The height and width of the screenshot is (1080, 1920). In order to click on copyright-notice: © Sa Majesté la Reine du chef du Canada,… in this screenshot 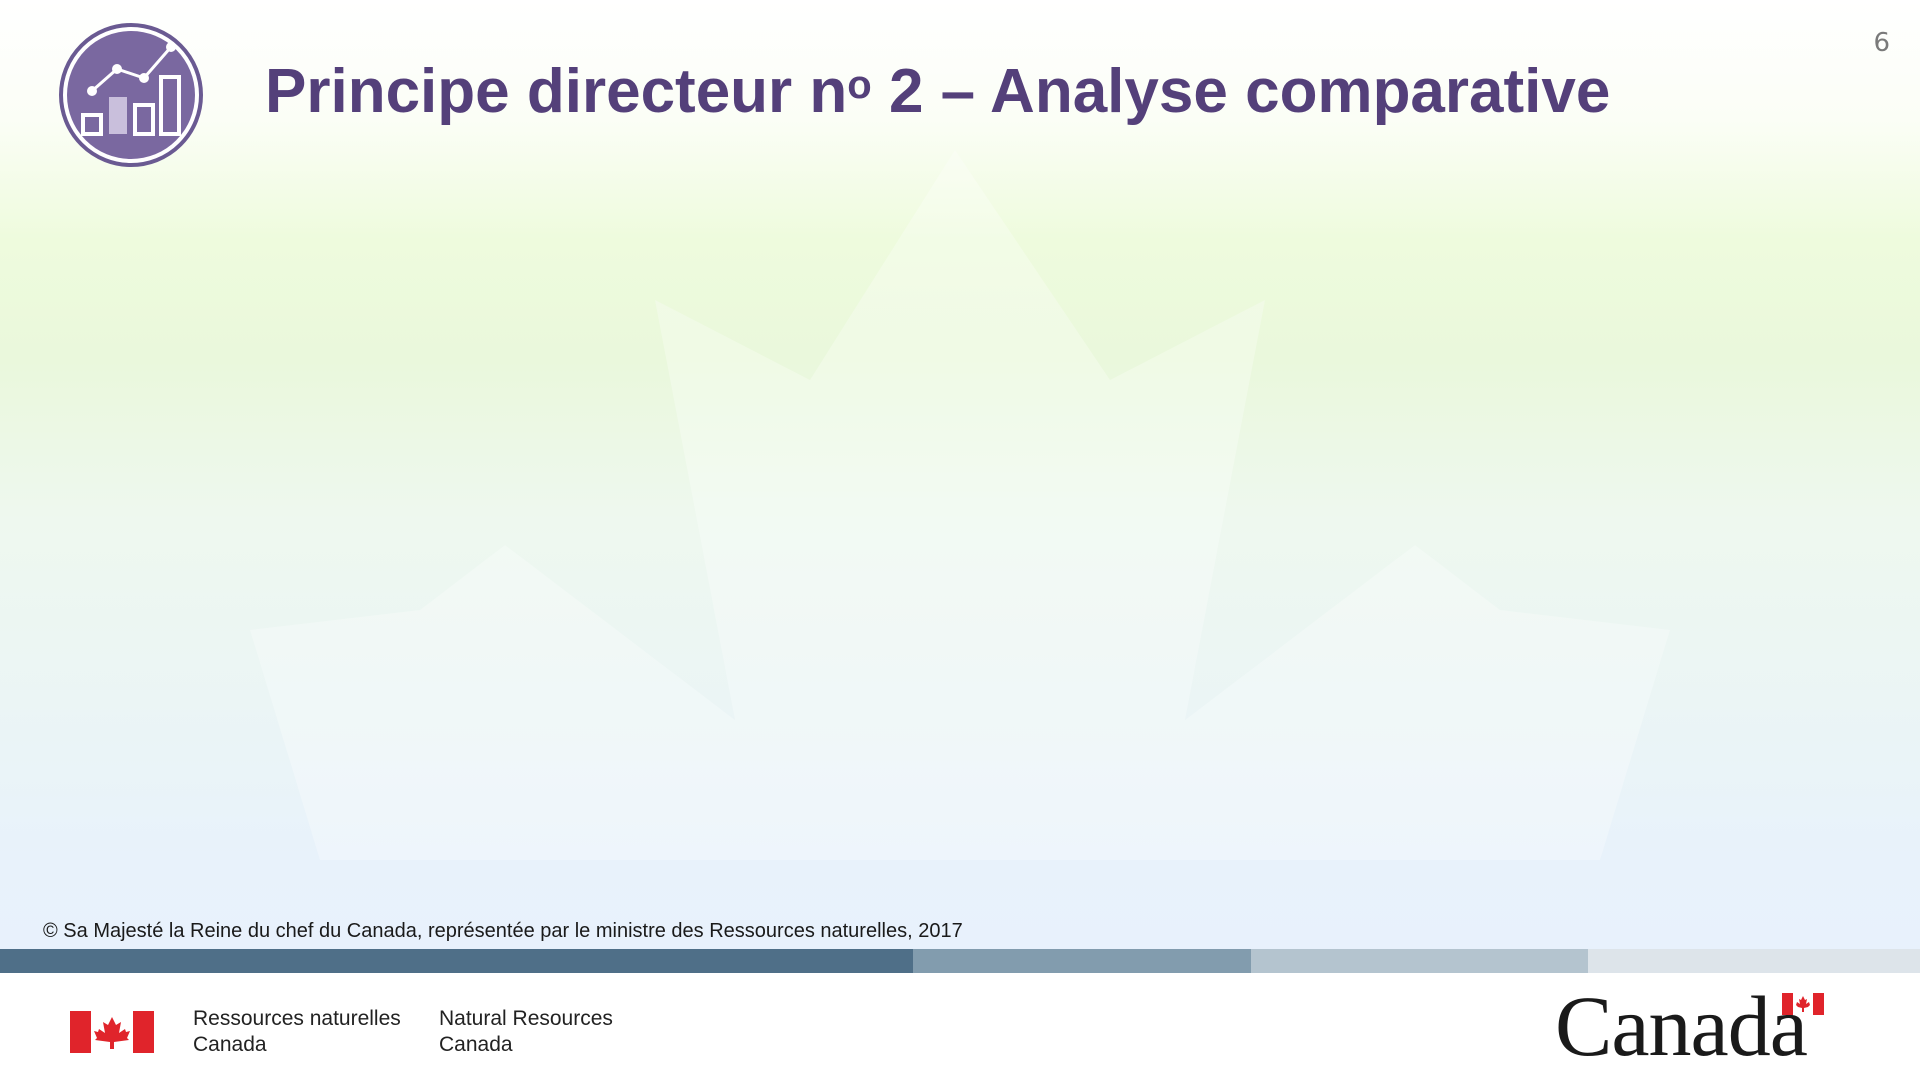, I will do `click(503, 931)`.